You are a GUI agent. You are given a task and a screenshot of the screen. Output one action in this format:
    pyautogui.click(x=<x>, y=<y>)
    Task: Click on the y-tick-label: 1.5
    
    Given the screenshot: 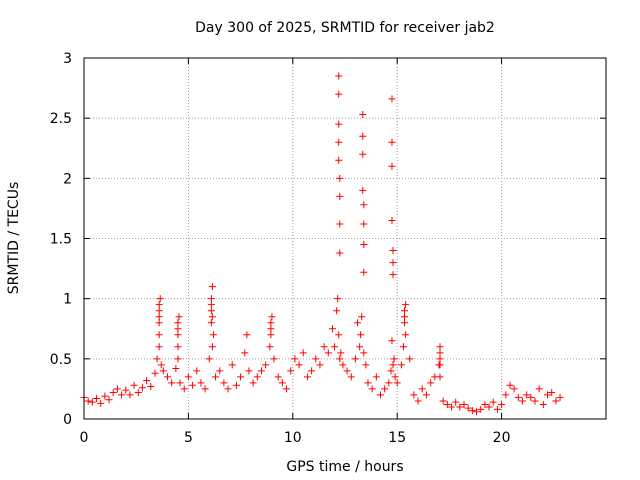 What is the action you would take?
    pyautogui.click(x=61, y=240)
    